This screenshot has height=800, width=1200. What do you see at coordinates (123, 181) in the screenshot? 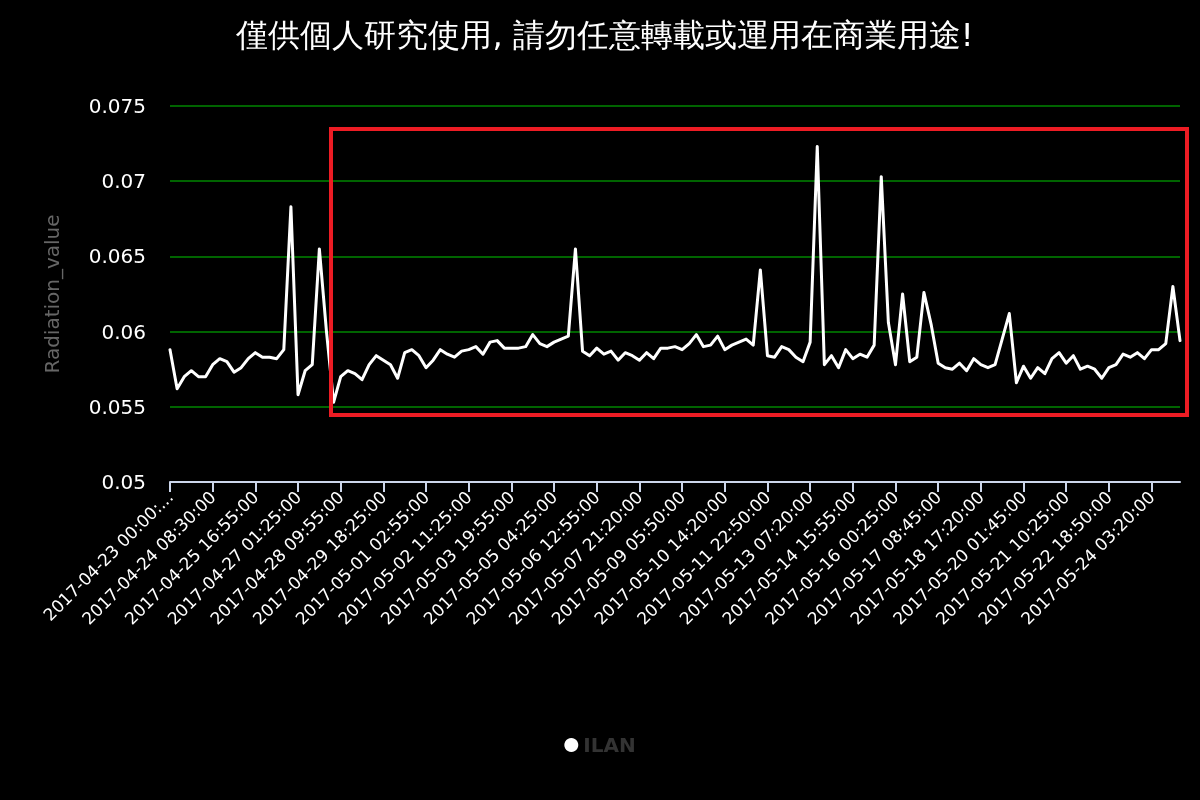
I see `y-tick-label: 0.07` at bounding box center [123, 181].